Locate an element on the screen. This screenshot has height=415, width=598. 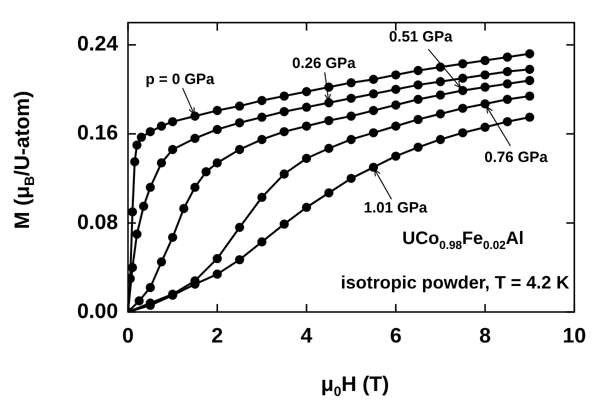
y-tick-label: 0.00 is located at coordinates (97, 311).